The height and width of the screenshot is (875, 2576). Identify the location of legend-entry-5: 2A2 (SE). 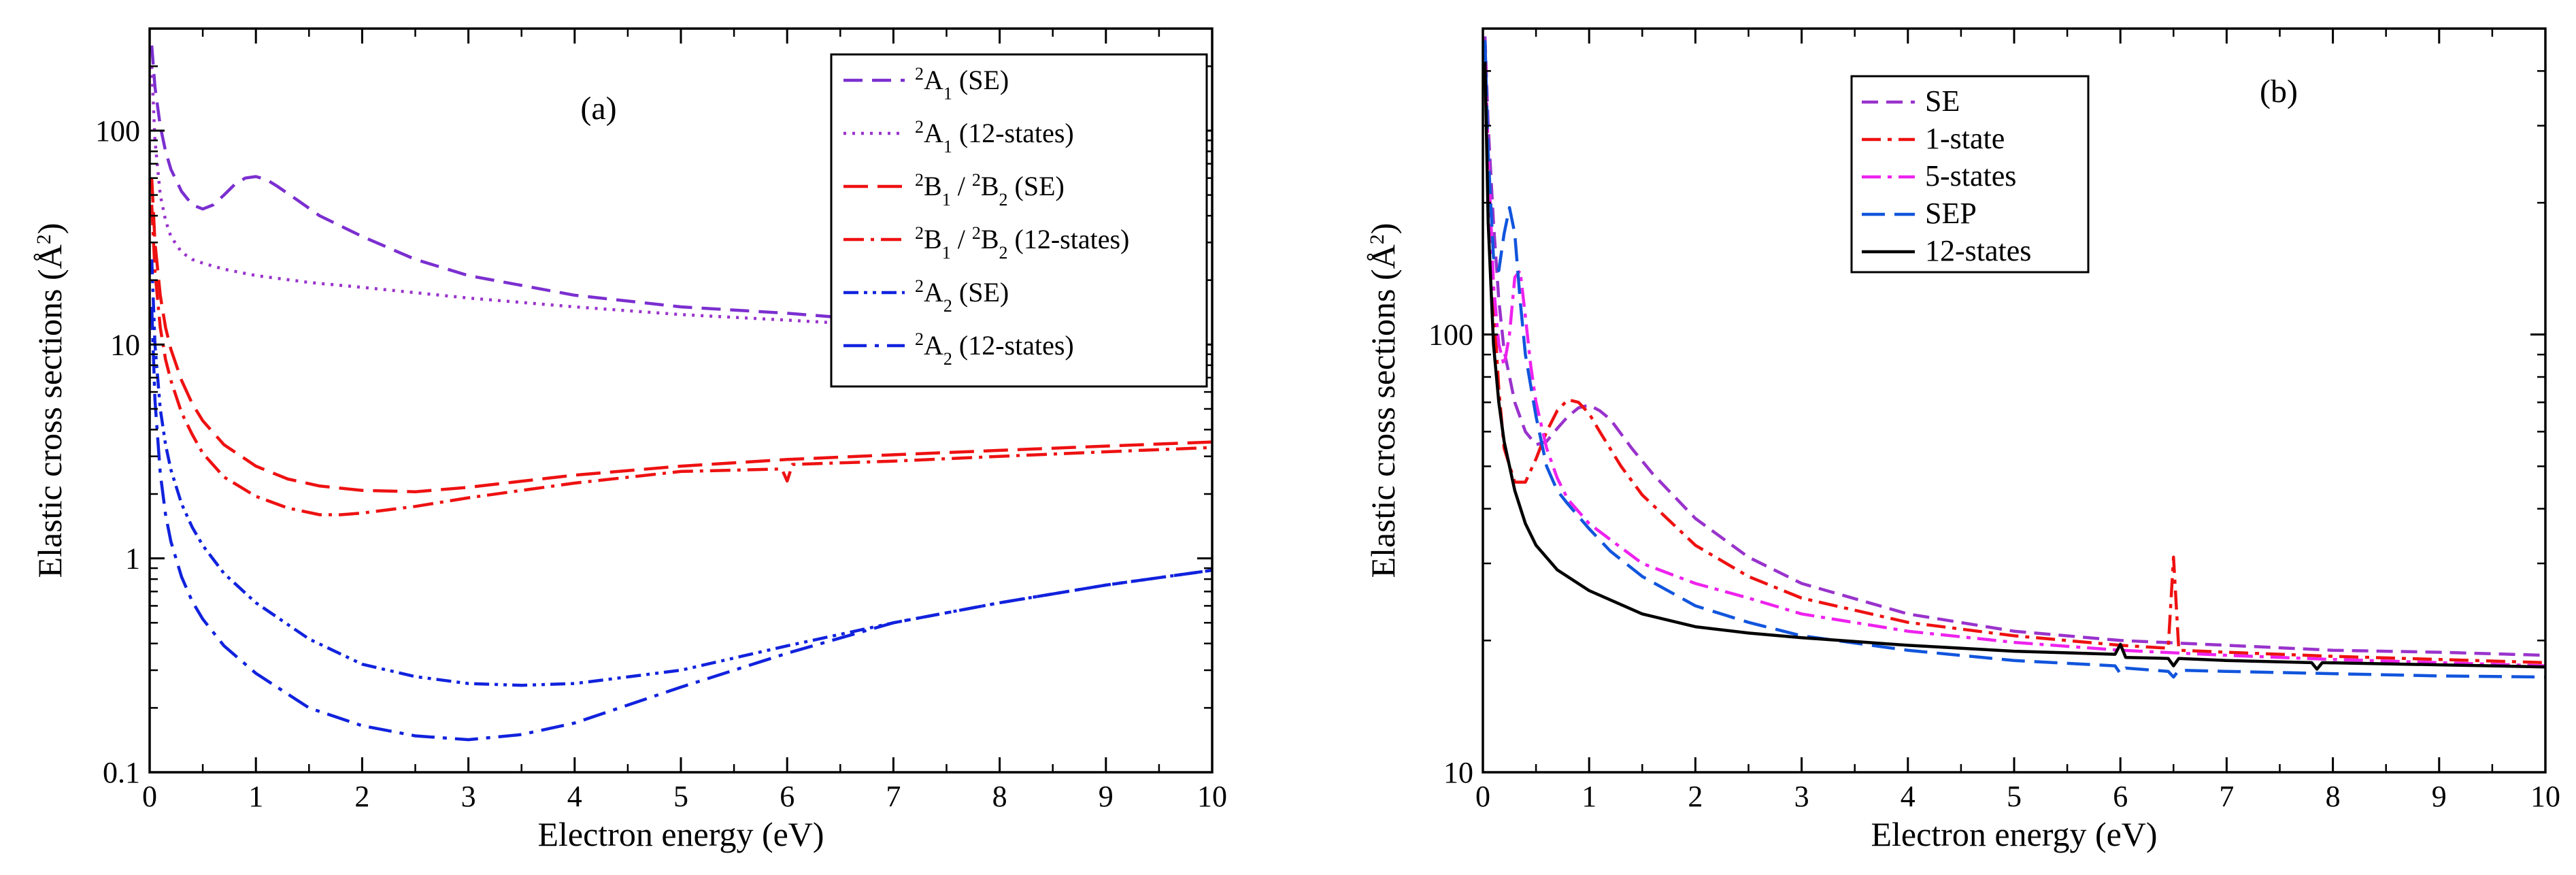
(962, 296).